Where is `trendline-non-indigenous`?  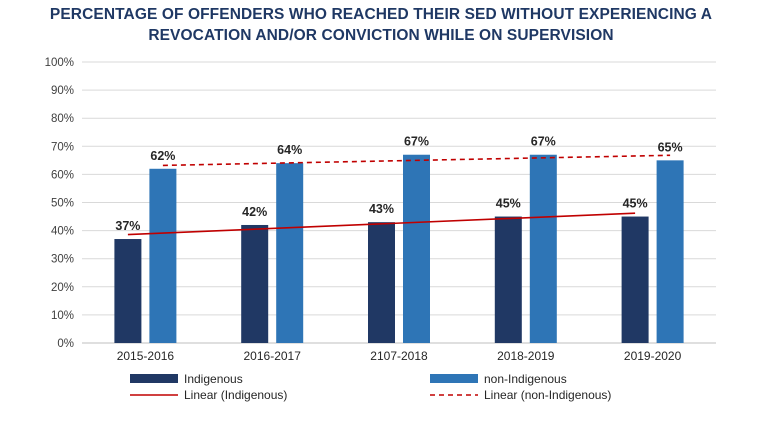
trendline-non-indigenous is located at coordinates (416, 160).